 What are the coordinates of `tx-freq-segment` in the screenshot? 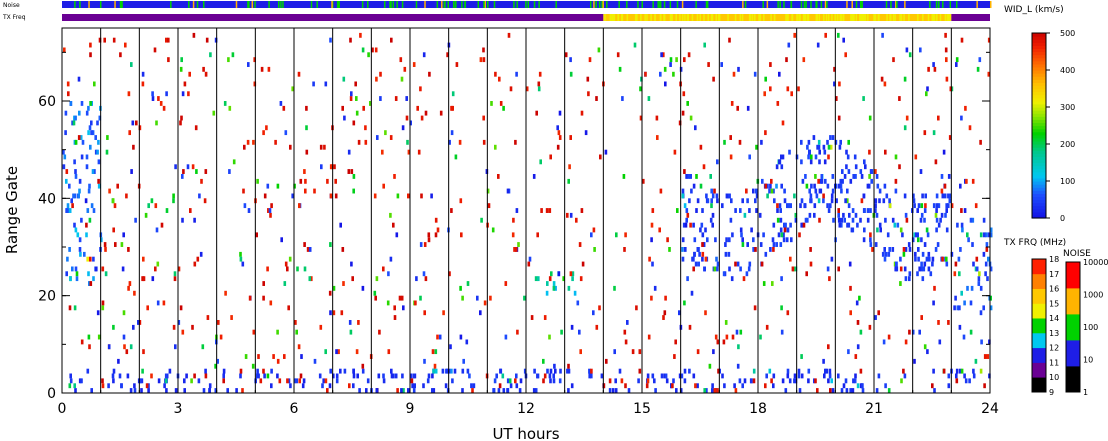 It's located at (970, 17).